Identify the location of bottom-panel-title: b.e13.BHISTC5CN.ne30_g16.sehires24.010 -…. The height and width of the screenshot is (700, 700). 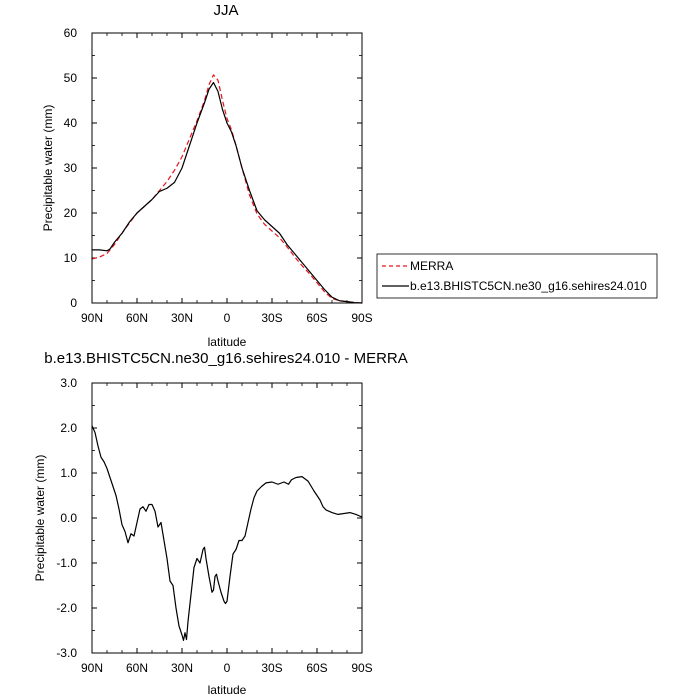
(226, 358).